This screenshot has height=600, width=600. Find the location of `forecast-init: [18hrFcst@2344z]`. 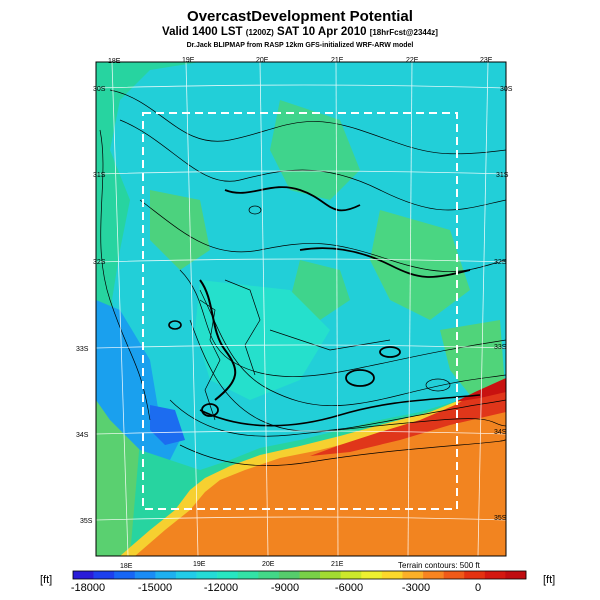

forecast-init: [18hrFcst@2344z] is located at coordinates (403, 32).